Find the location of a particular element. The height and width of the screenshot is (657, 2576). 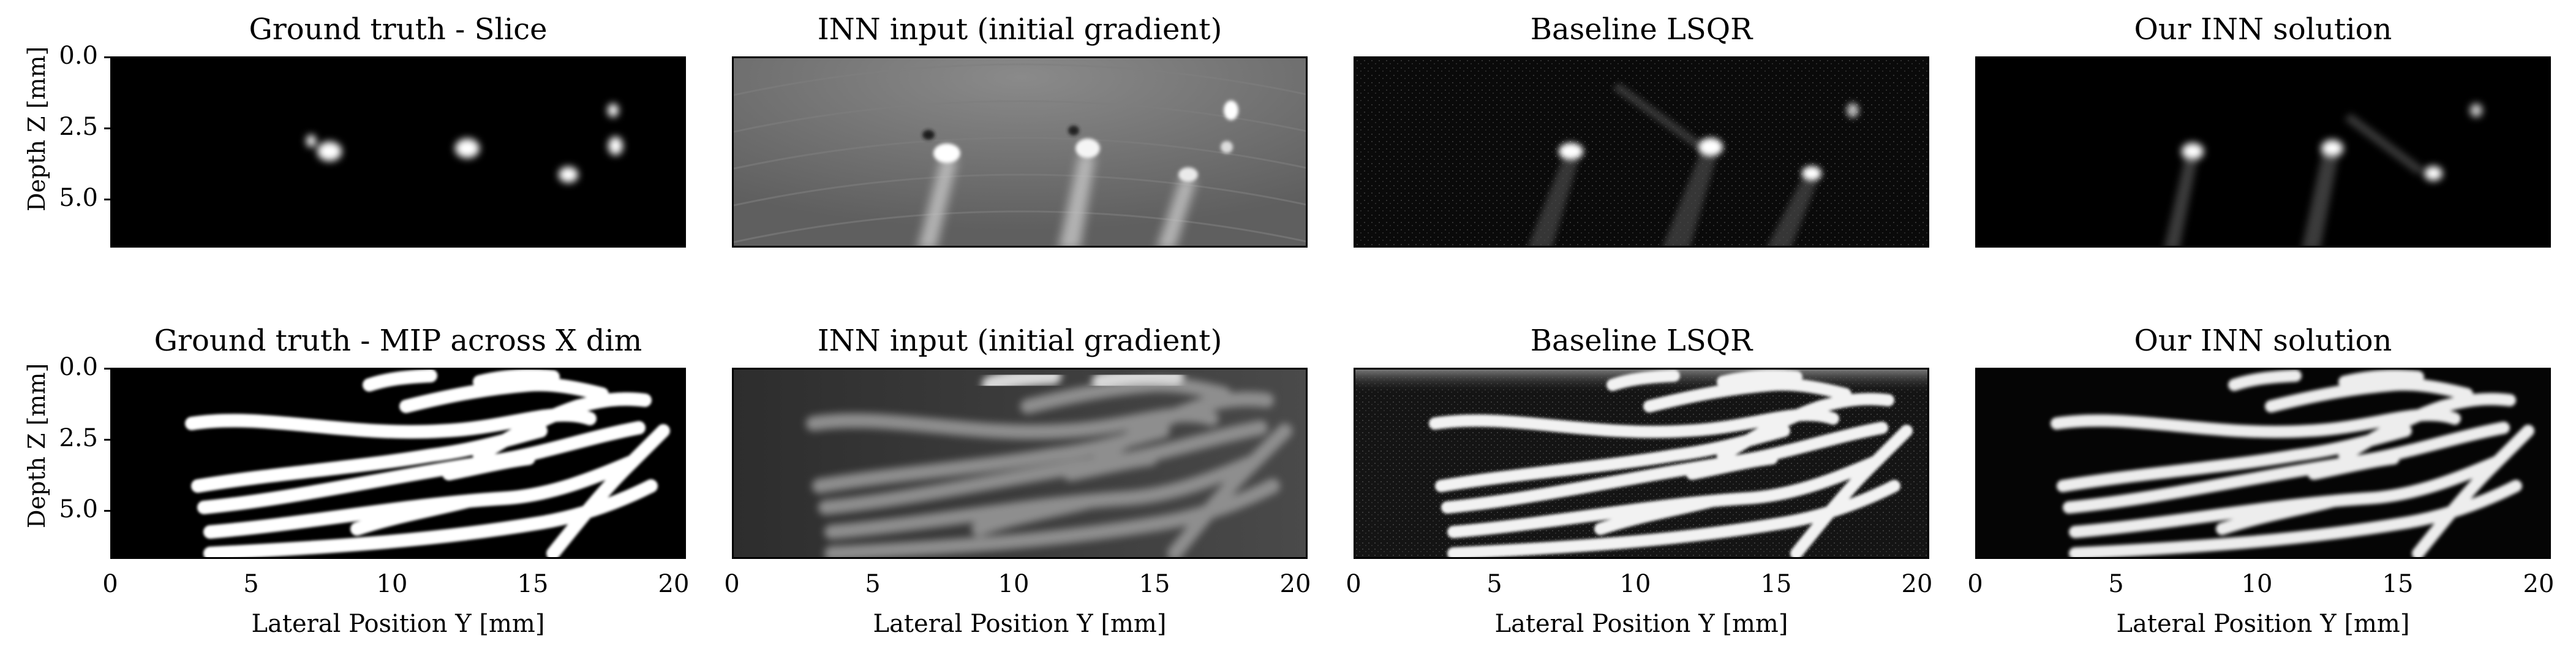

image-baseline-lsqr-slice is located at coordinates (1641, 152).